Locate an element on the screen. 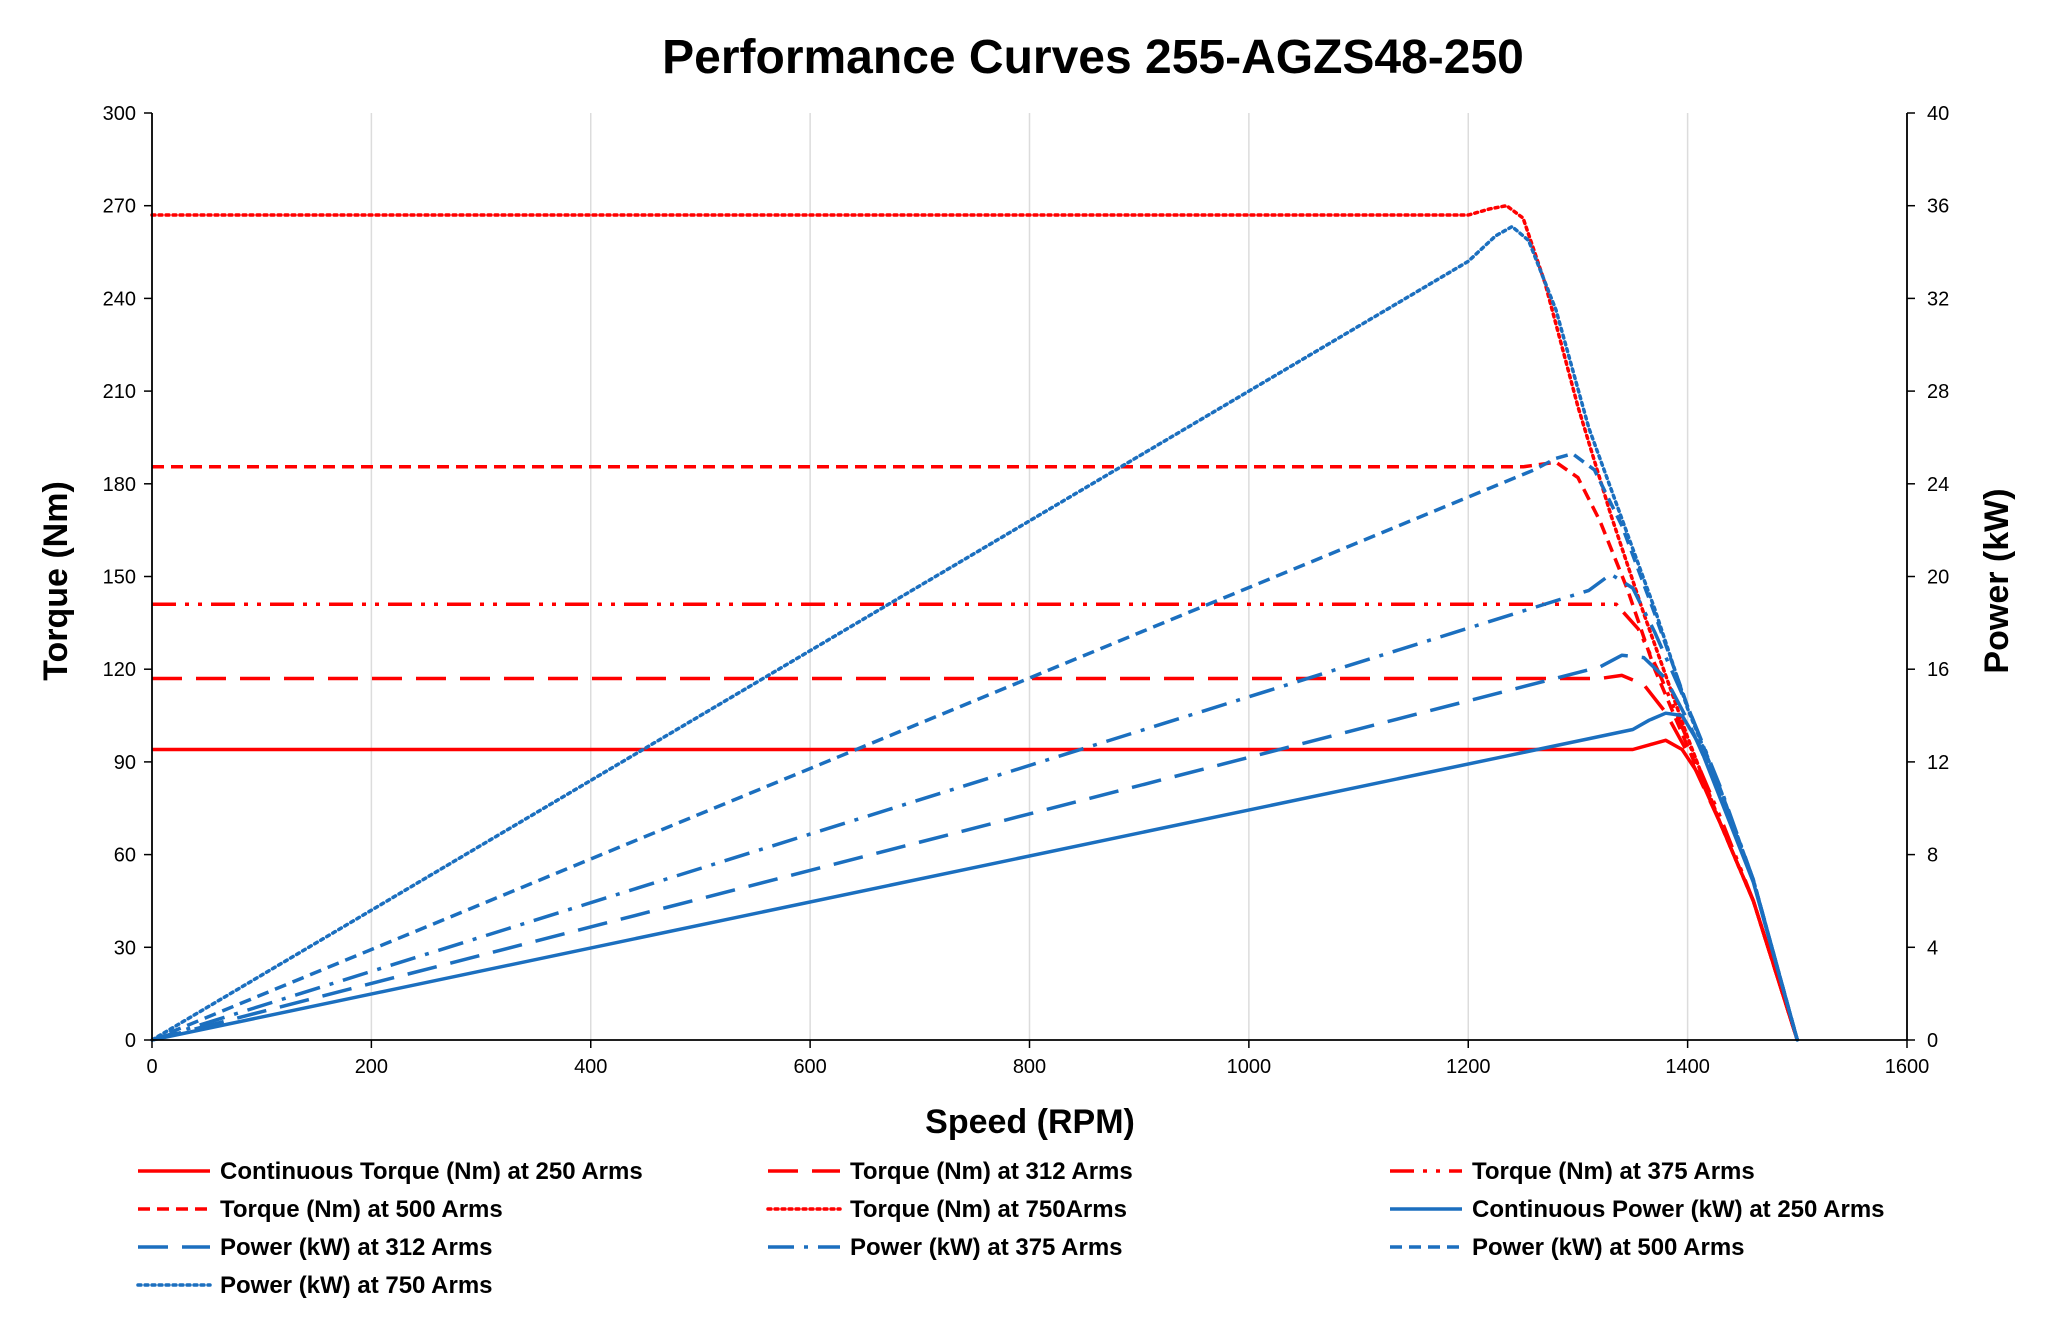 Image resolution: width=2048 pixels, height=1336 pixels. y2-tick-label: 0 is located at coordinates (1932, 1041).